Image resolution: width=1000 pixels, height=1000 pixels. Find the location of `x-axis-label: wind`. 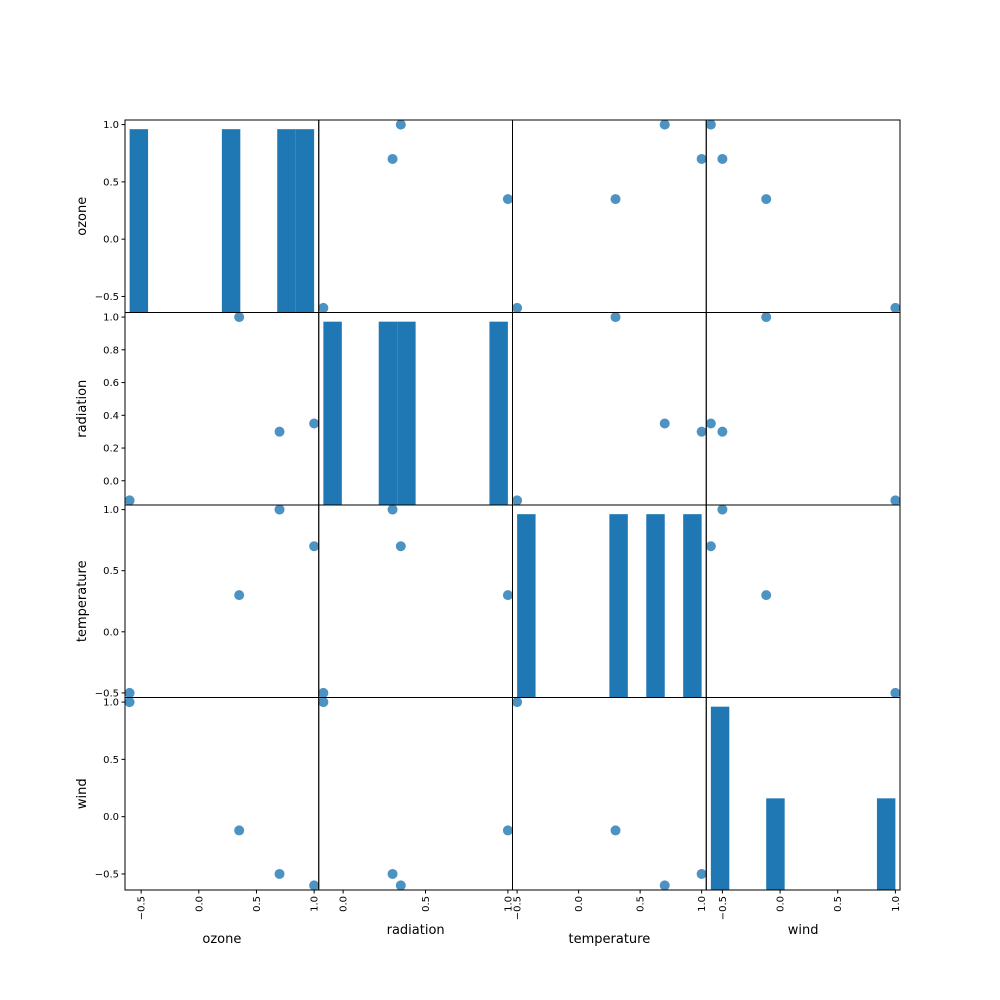

x-axis-label: wind is located at coordinates (803, 930).